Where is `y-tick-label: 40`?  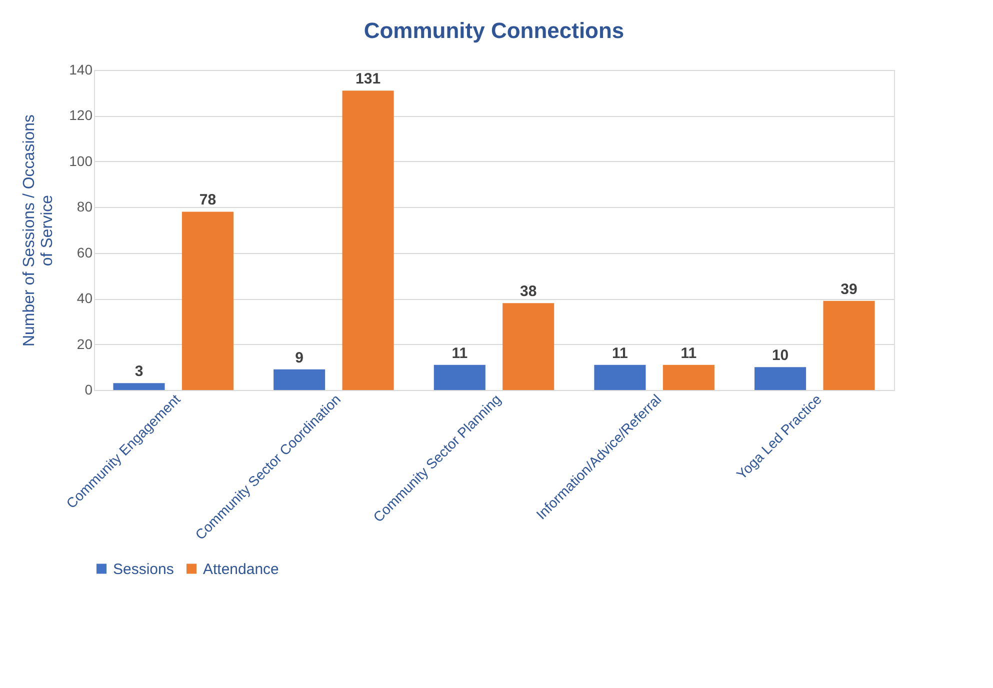
y-tick-label: 40 is located at coordinates (84, 298).